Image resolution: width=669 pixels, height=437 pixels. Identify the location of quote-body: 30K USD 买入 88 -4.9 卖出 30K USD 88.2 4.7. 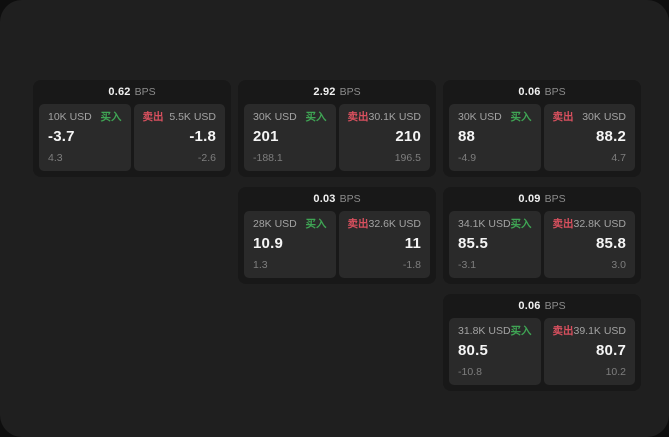
(542, 140).